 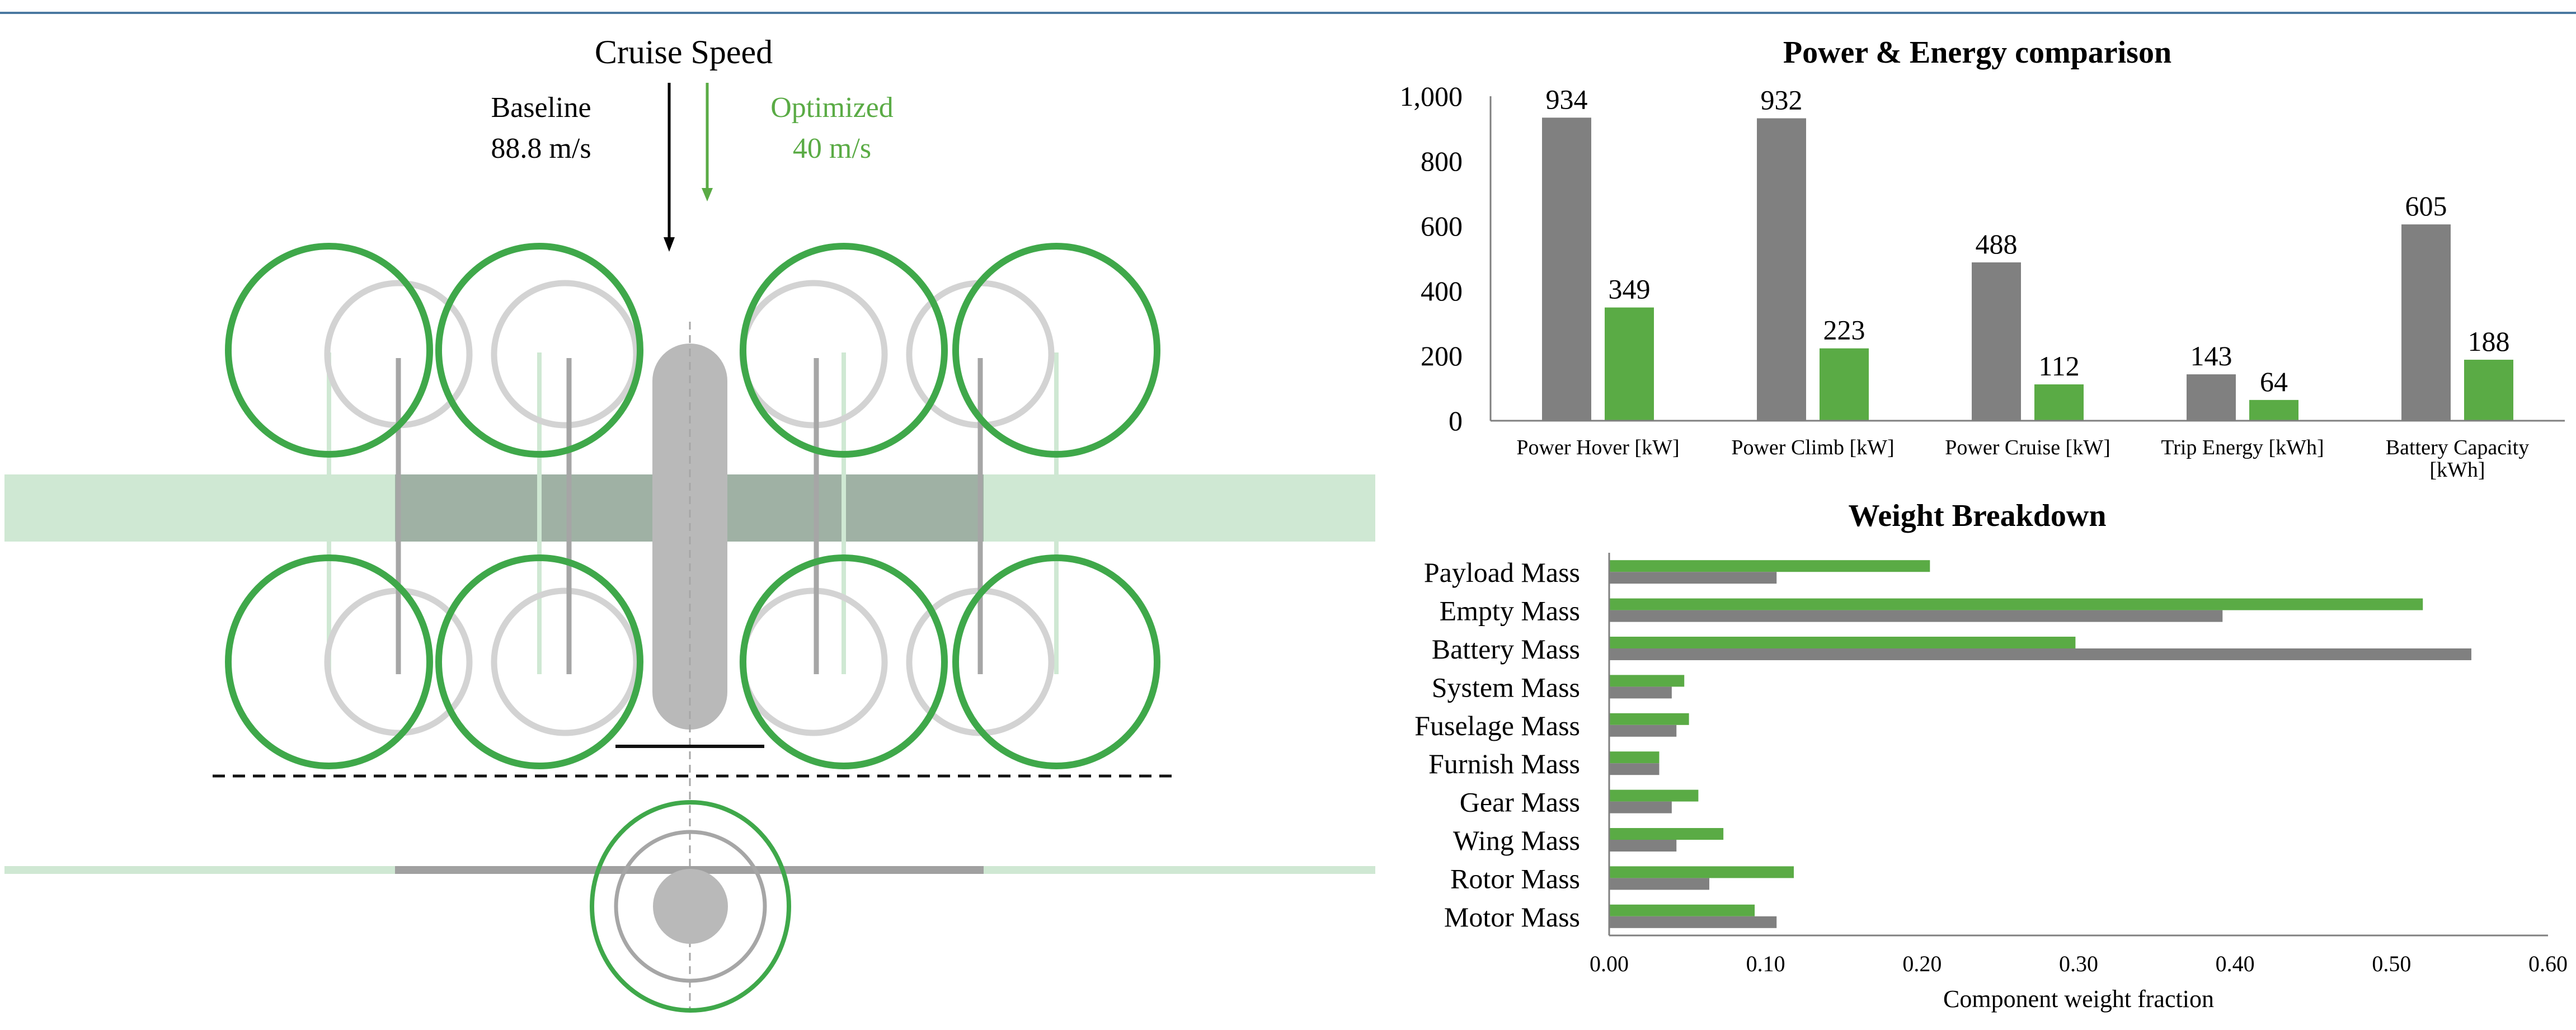 What do you see at coordinates (1506, 687) in the screenshot?
I see `category-label: System Mass` at bounding box center [1506, 687].